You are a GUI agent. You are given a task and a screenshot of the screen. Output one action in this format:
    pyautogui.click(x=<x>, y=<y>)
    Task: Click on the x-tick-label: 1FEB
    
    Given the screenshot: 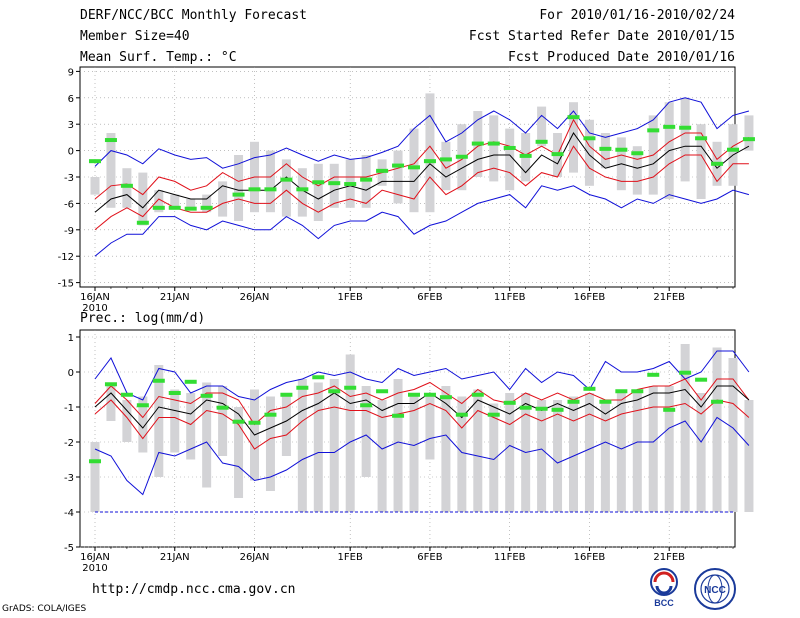 What is the action you would take?
    pyautogui.click(x=350, y=297)
    